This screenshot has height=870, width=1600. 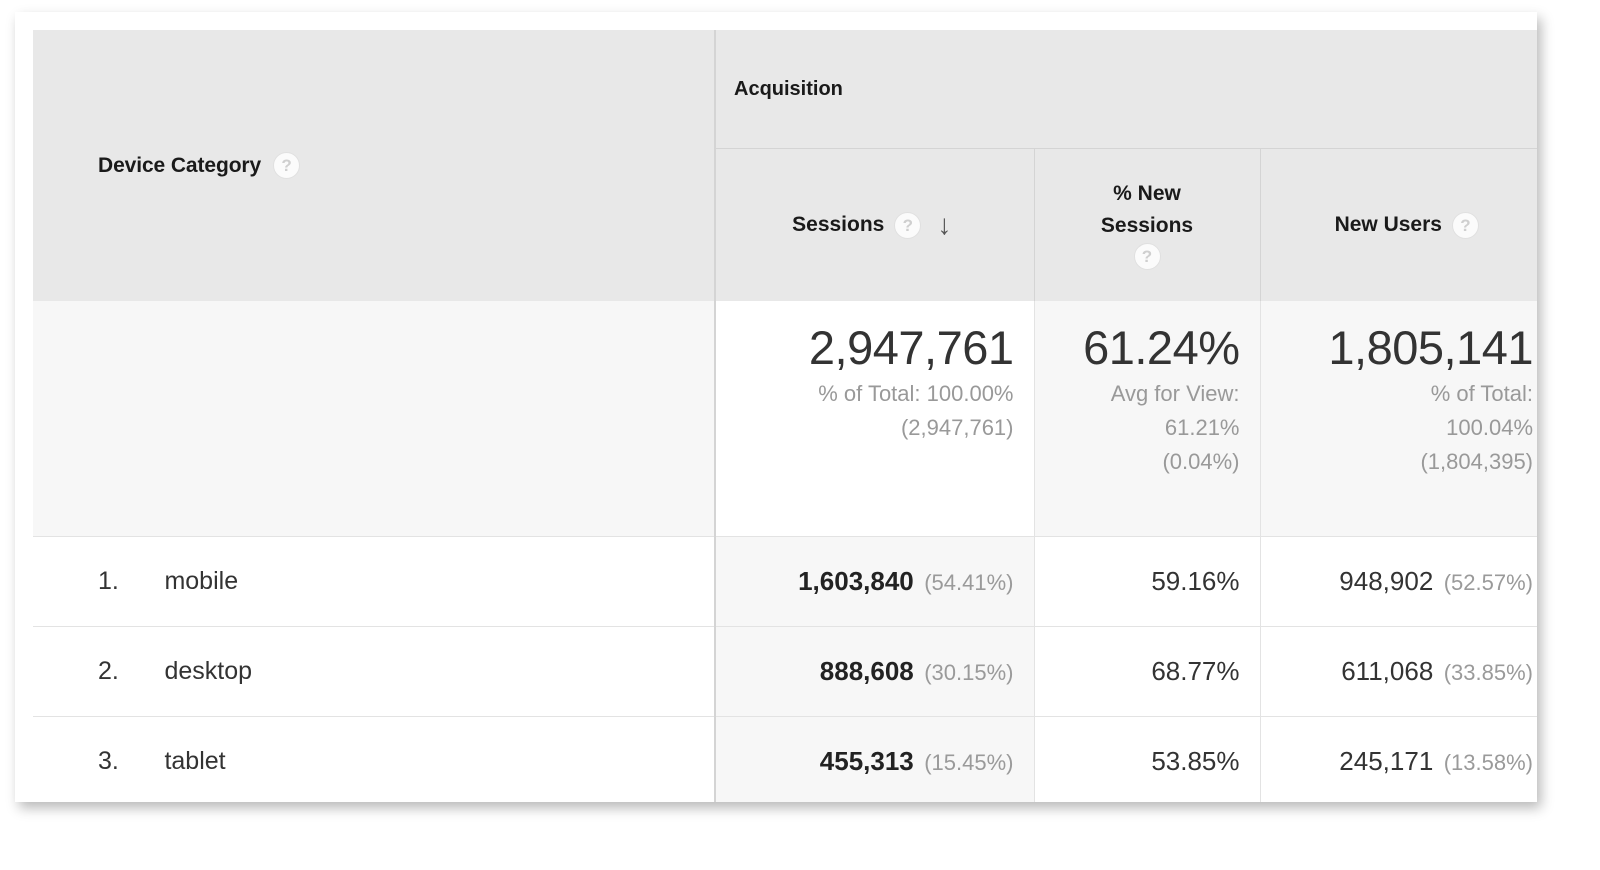 What do you see at coordinates (1477, 462) in the screenshot?
I see `summary-new-users-sub3: (1,804,395)` at bounding box center [1477, 462].